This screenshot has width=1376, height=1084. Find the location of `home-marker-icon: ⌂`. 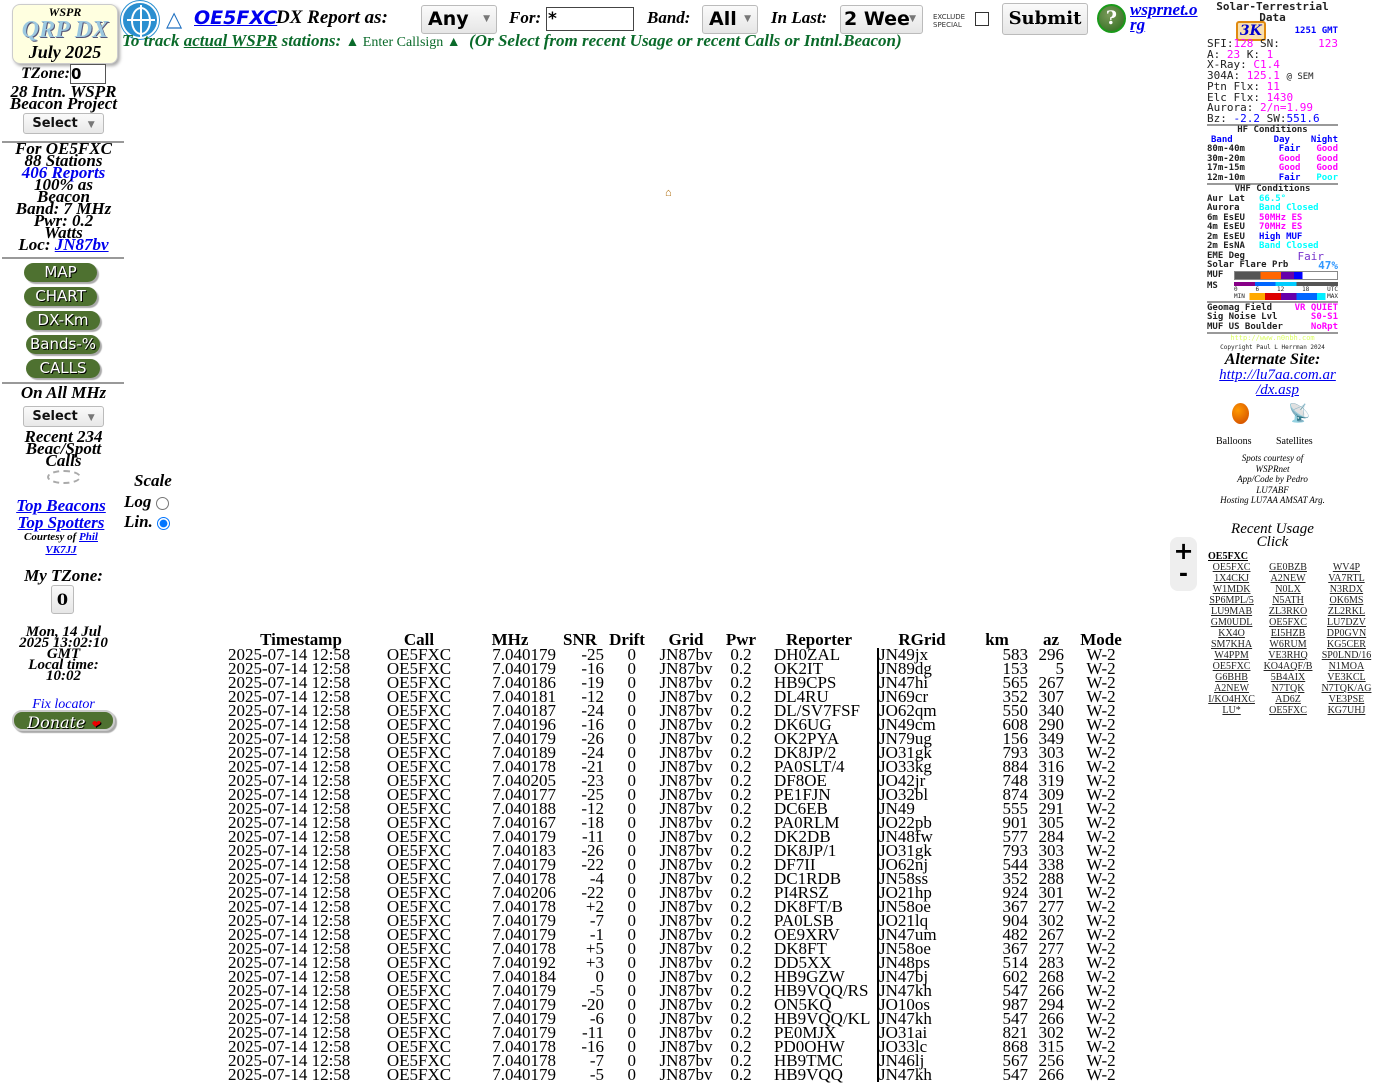

home-marker-icon: ⌂ is located at coordinates (668, 193).